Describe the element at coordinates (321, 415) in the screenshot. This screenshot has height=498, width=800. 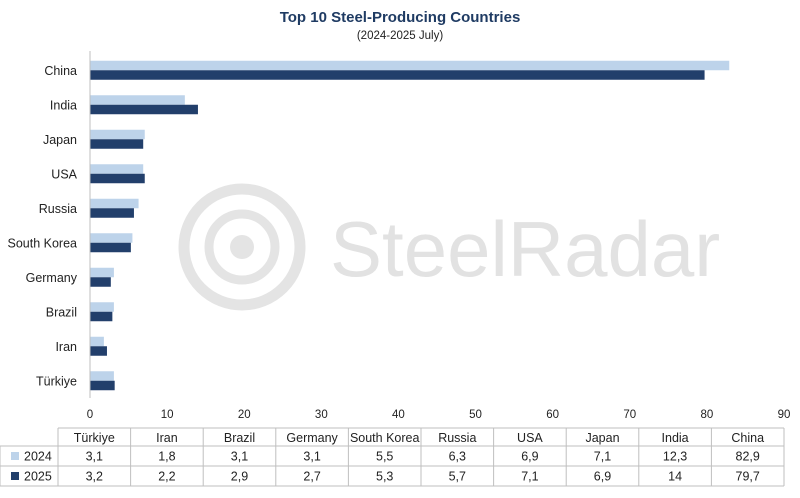
I see `x-tick-label: 30` at that location.